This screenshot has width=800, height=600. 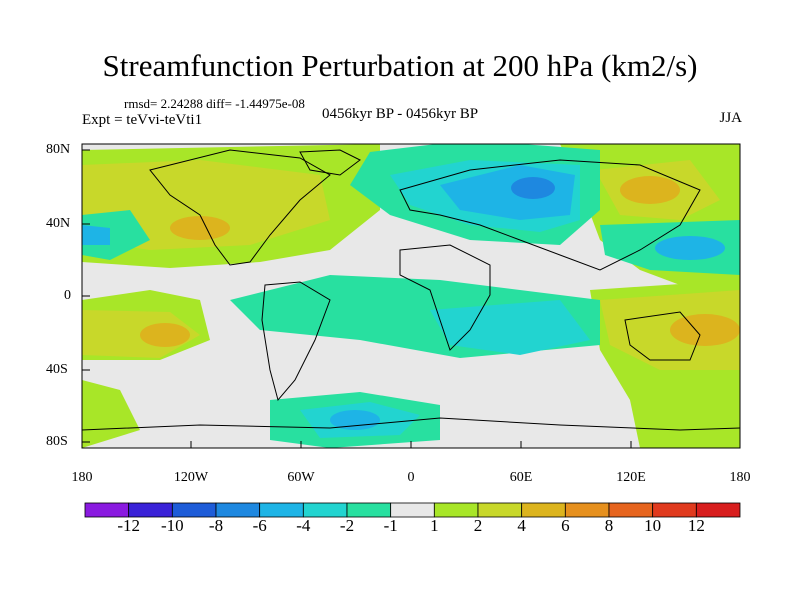 I want to click on lon-tick-180e: 180, so click(x=740, y=477).